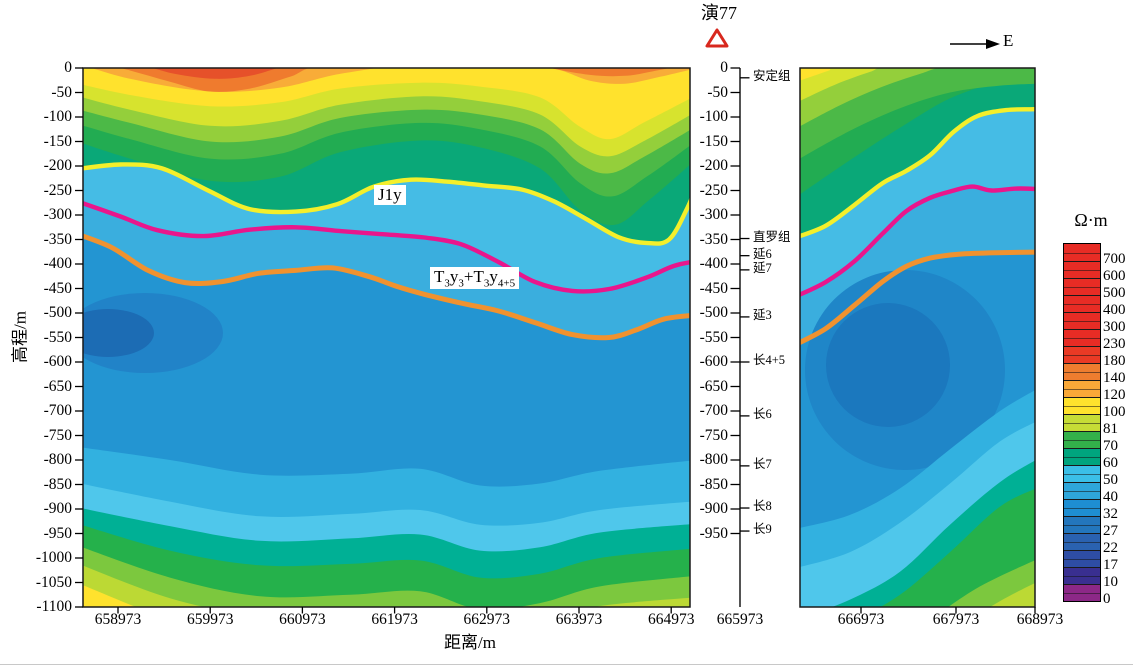  What do you see at coordinates (713, 312) in the screenshot?
I see `well-axis-tick-label: -500` at bounding box center [713, 312].